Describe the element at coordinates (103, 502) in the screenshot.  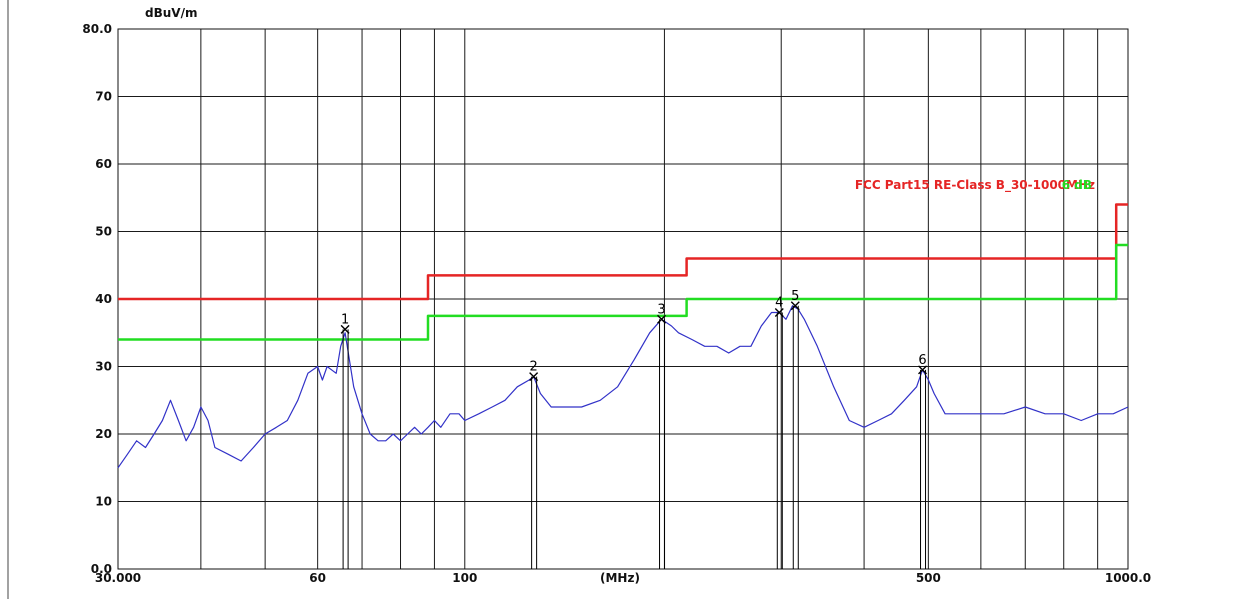
I see `y-tick-label: 10` at that location.